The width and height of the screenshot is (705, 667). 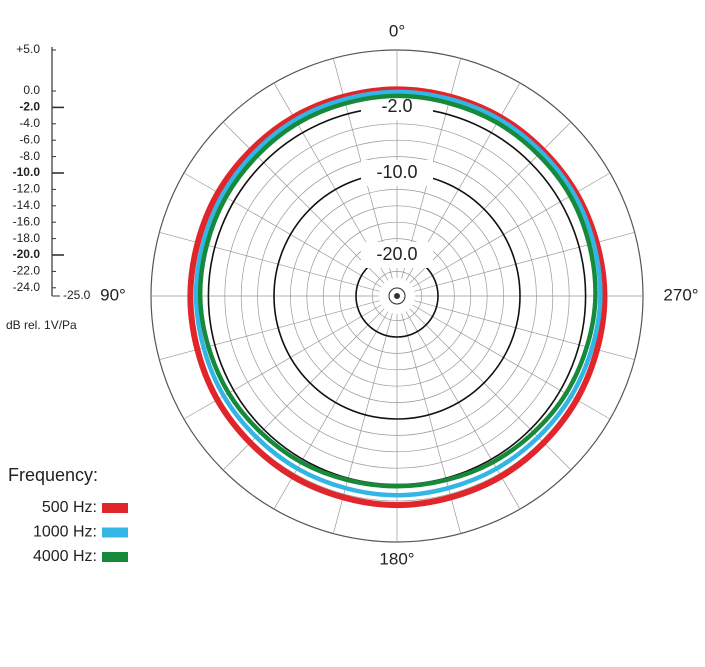 I want to click on center-dot, so click(x=397, y=296).